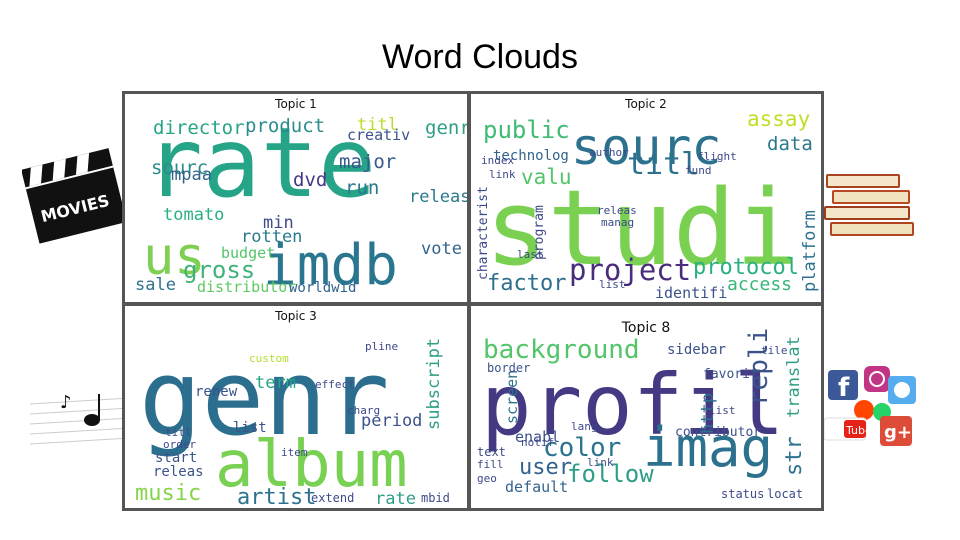 The width and height of the screenshot is (960, 540). I want to click on cloud-word: border, so click(508, 368).